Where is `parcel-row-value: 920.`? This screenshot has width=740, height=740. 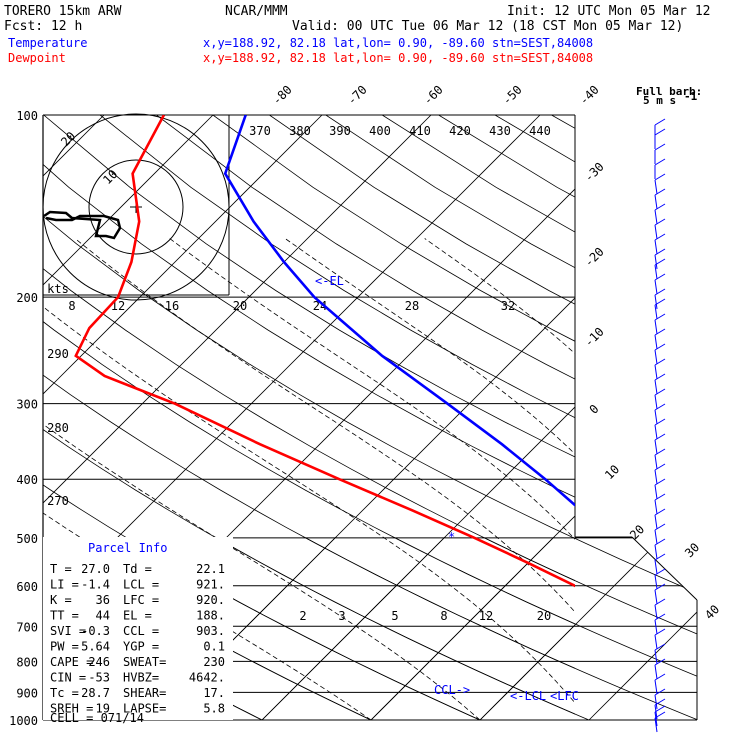 parcel-row-value: 920. is located at coordinates (210, 600).